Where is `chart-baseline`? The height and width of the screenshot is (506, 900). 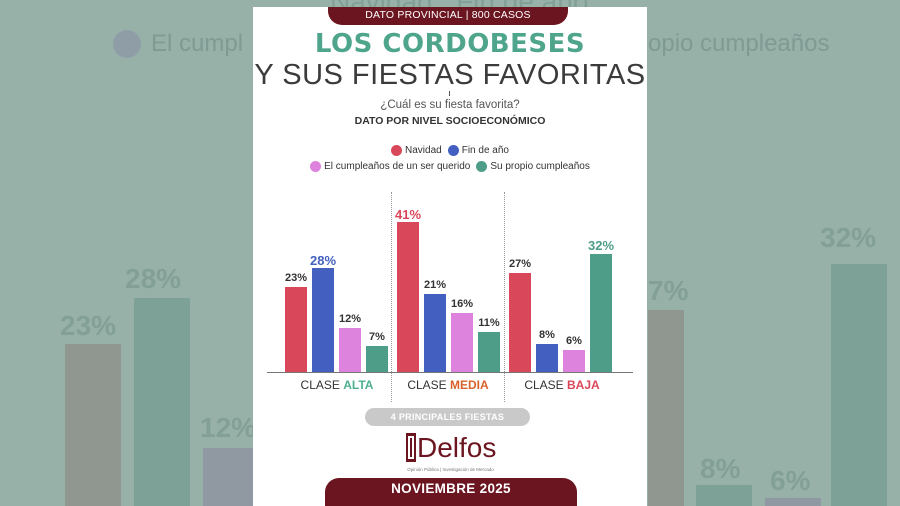
chart-baseline is located at coordinates (450, 372).